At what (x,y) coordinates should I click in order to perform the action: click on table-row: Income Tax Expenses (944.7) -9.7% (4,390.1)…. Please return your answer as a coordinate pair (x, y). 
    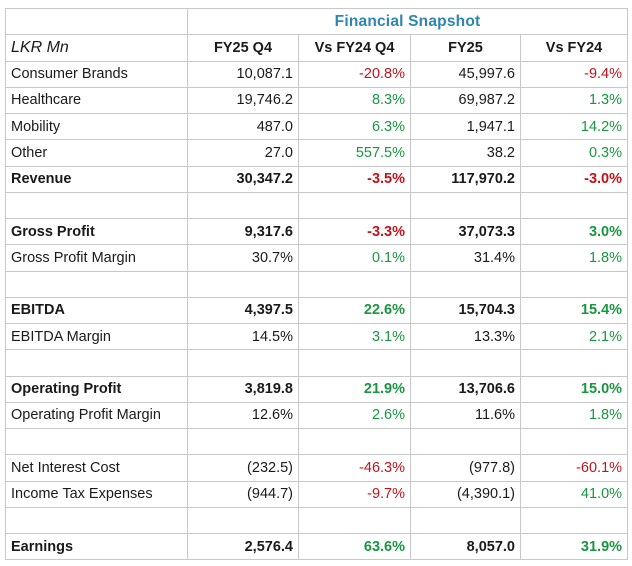
    Looking at the image, I should click on (317, 494).